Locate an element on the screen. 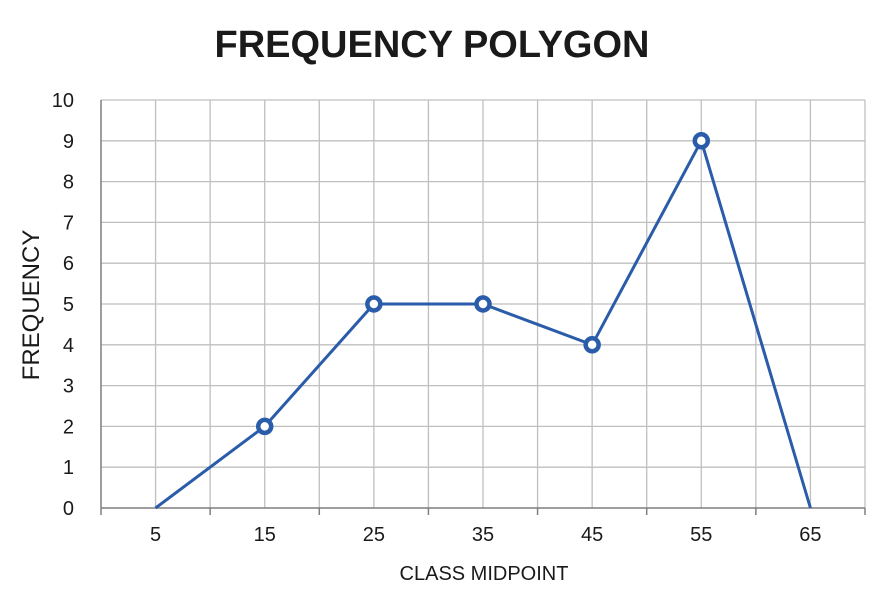  y-tick-label: 9 is located at coordinates (68, 142).